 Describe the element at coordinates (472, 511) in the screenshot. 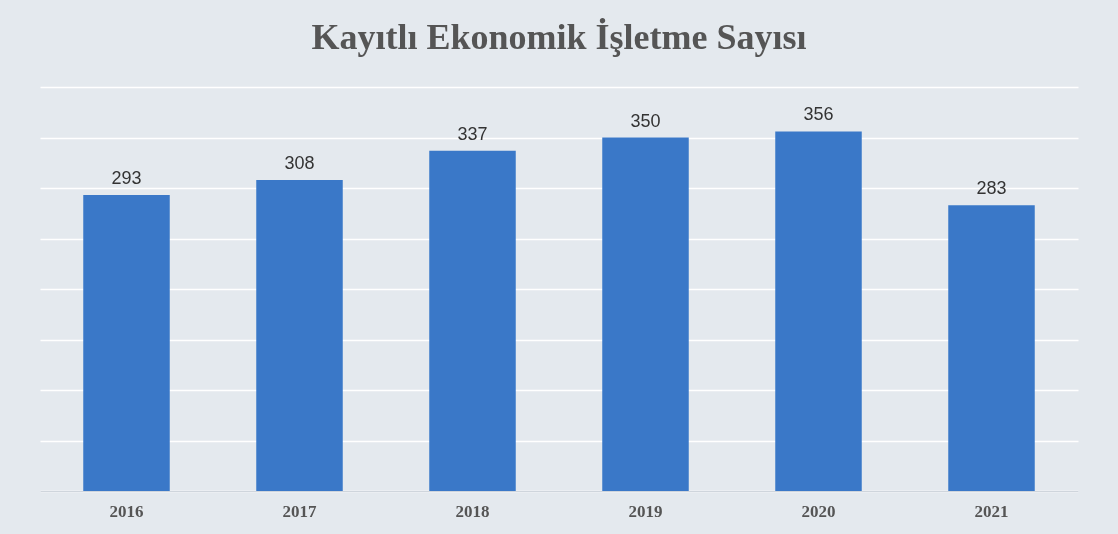

I see `x-tick-label: 2018` at that location.